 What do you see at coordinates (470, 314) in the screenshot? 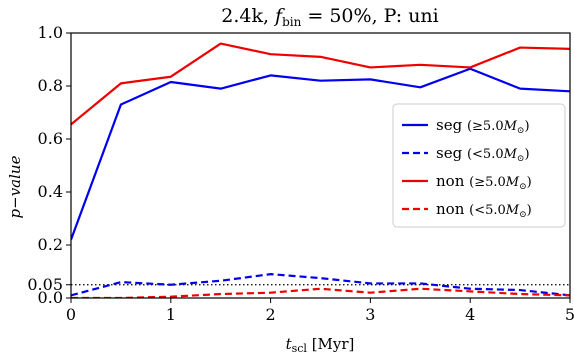
I see `x-tick-label: 4` at bounding box center [470, 314].